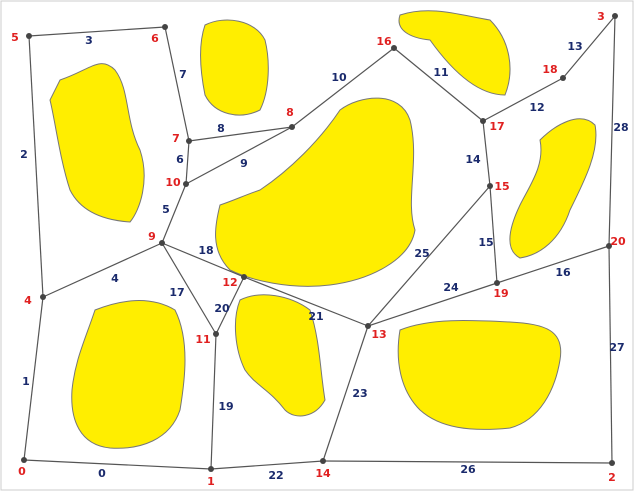 Image resolution: width=636 pixels, height=493 pixels. What do you see at coordinates (211, 481) in the screenshot?
I see `node-label: 1` at bounding box center [211, 481].